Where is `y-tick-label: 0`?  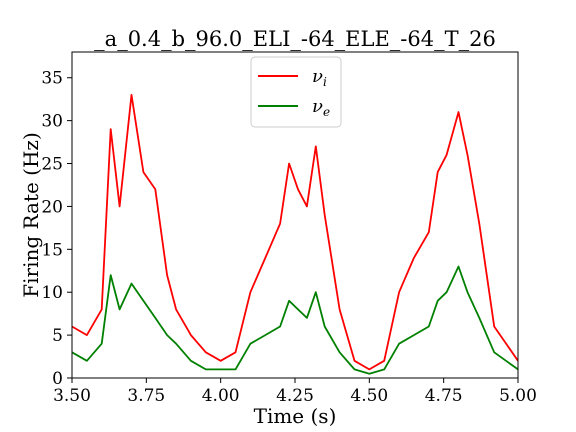 y-tick-label: 0 is located at coordinates (57, 379).